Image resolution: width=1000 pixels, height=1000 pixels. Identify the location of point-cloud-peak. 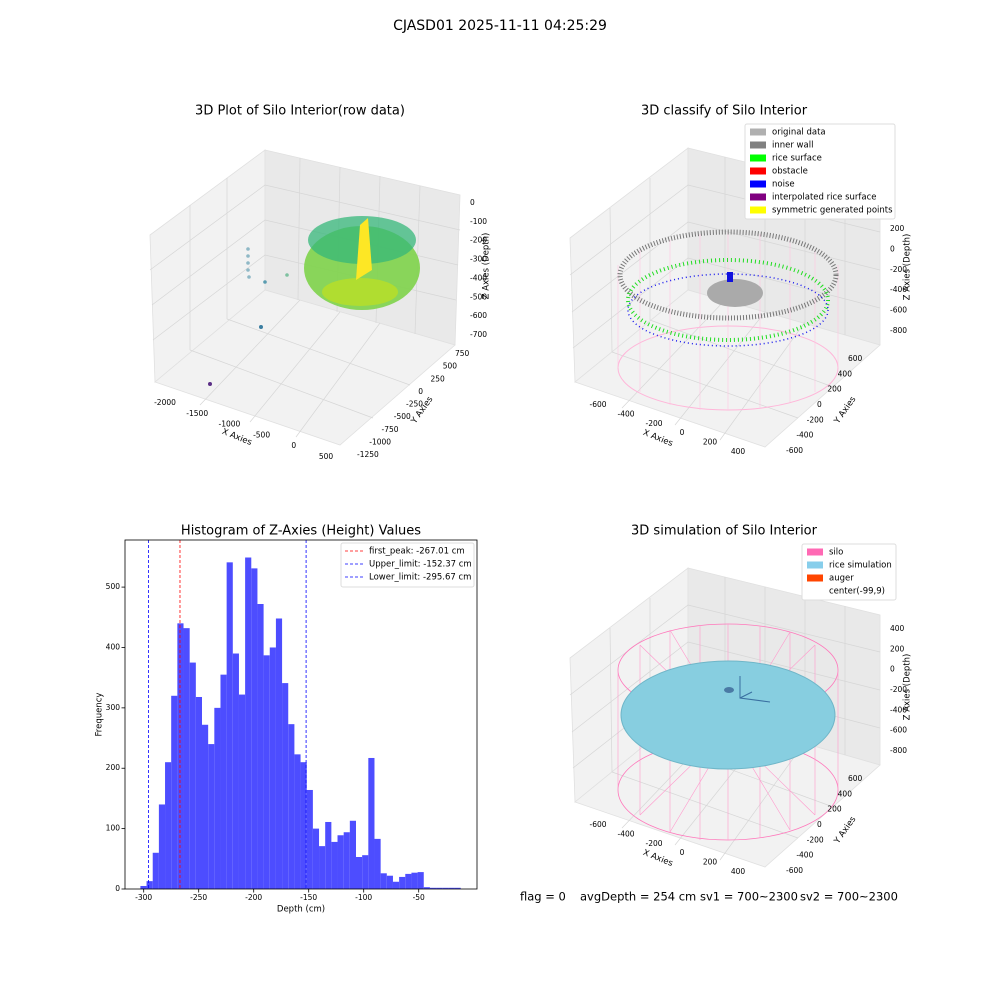
(364, 249).